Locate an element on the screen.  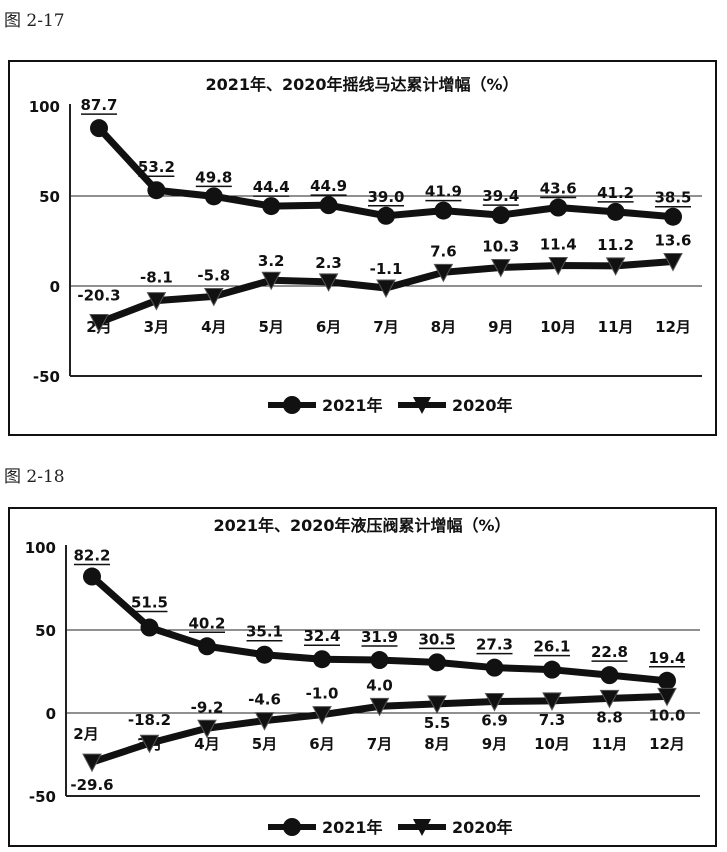
data-label: 49.8 is located at coordinates (213, 177).